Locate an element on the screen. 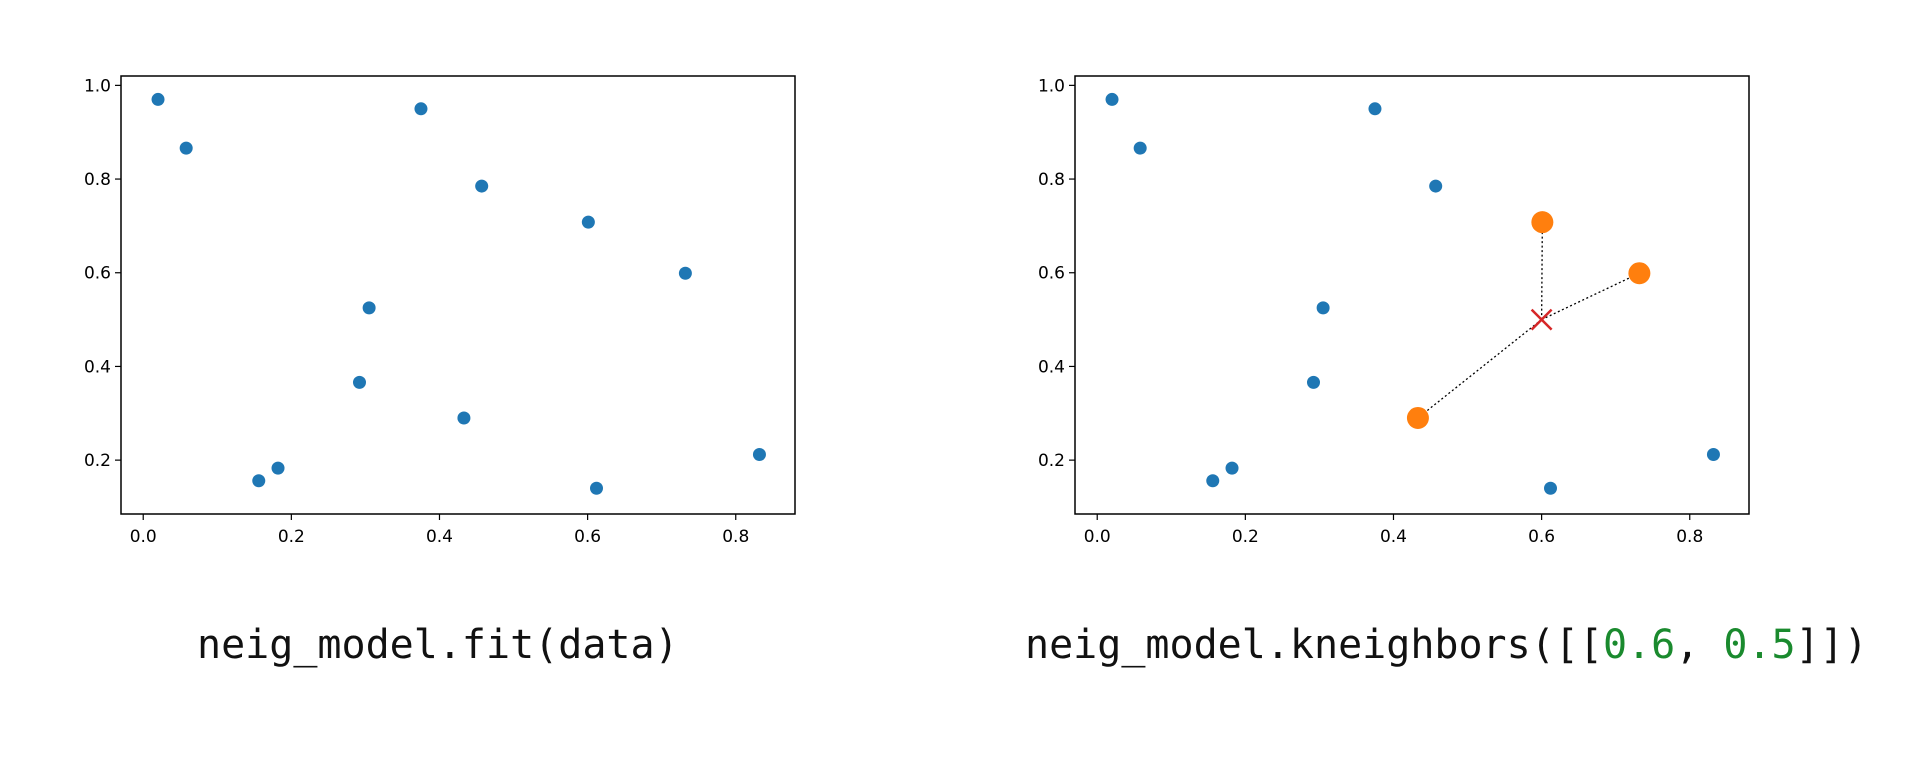 The image size is (1917, 777). fit-caption: neig_model.fit(data) is located at coordinates (438, 645).